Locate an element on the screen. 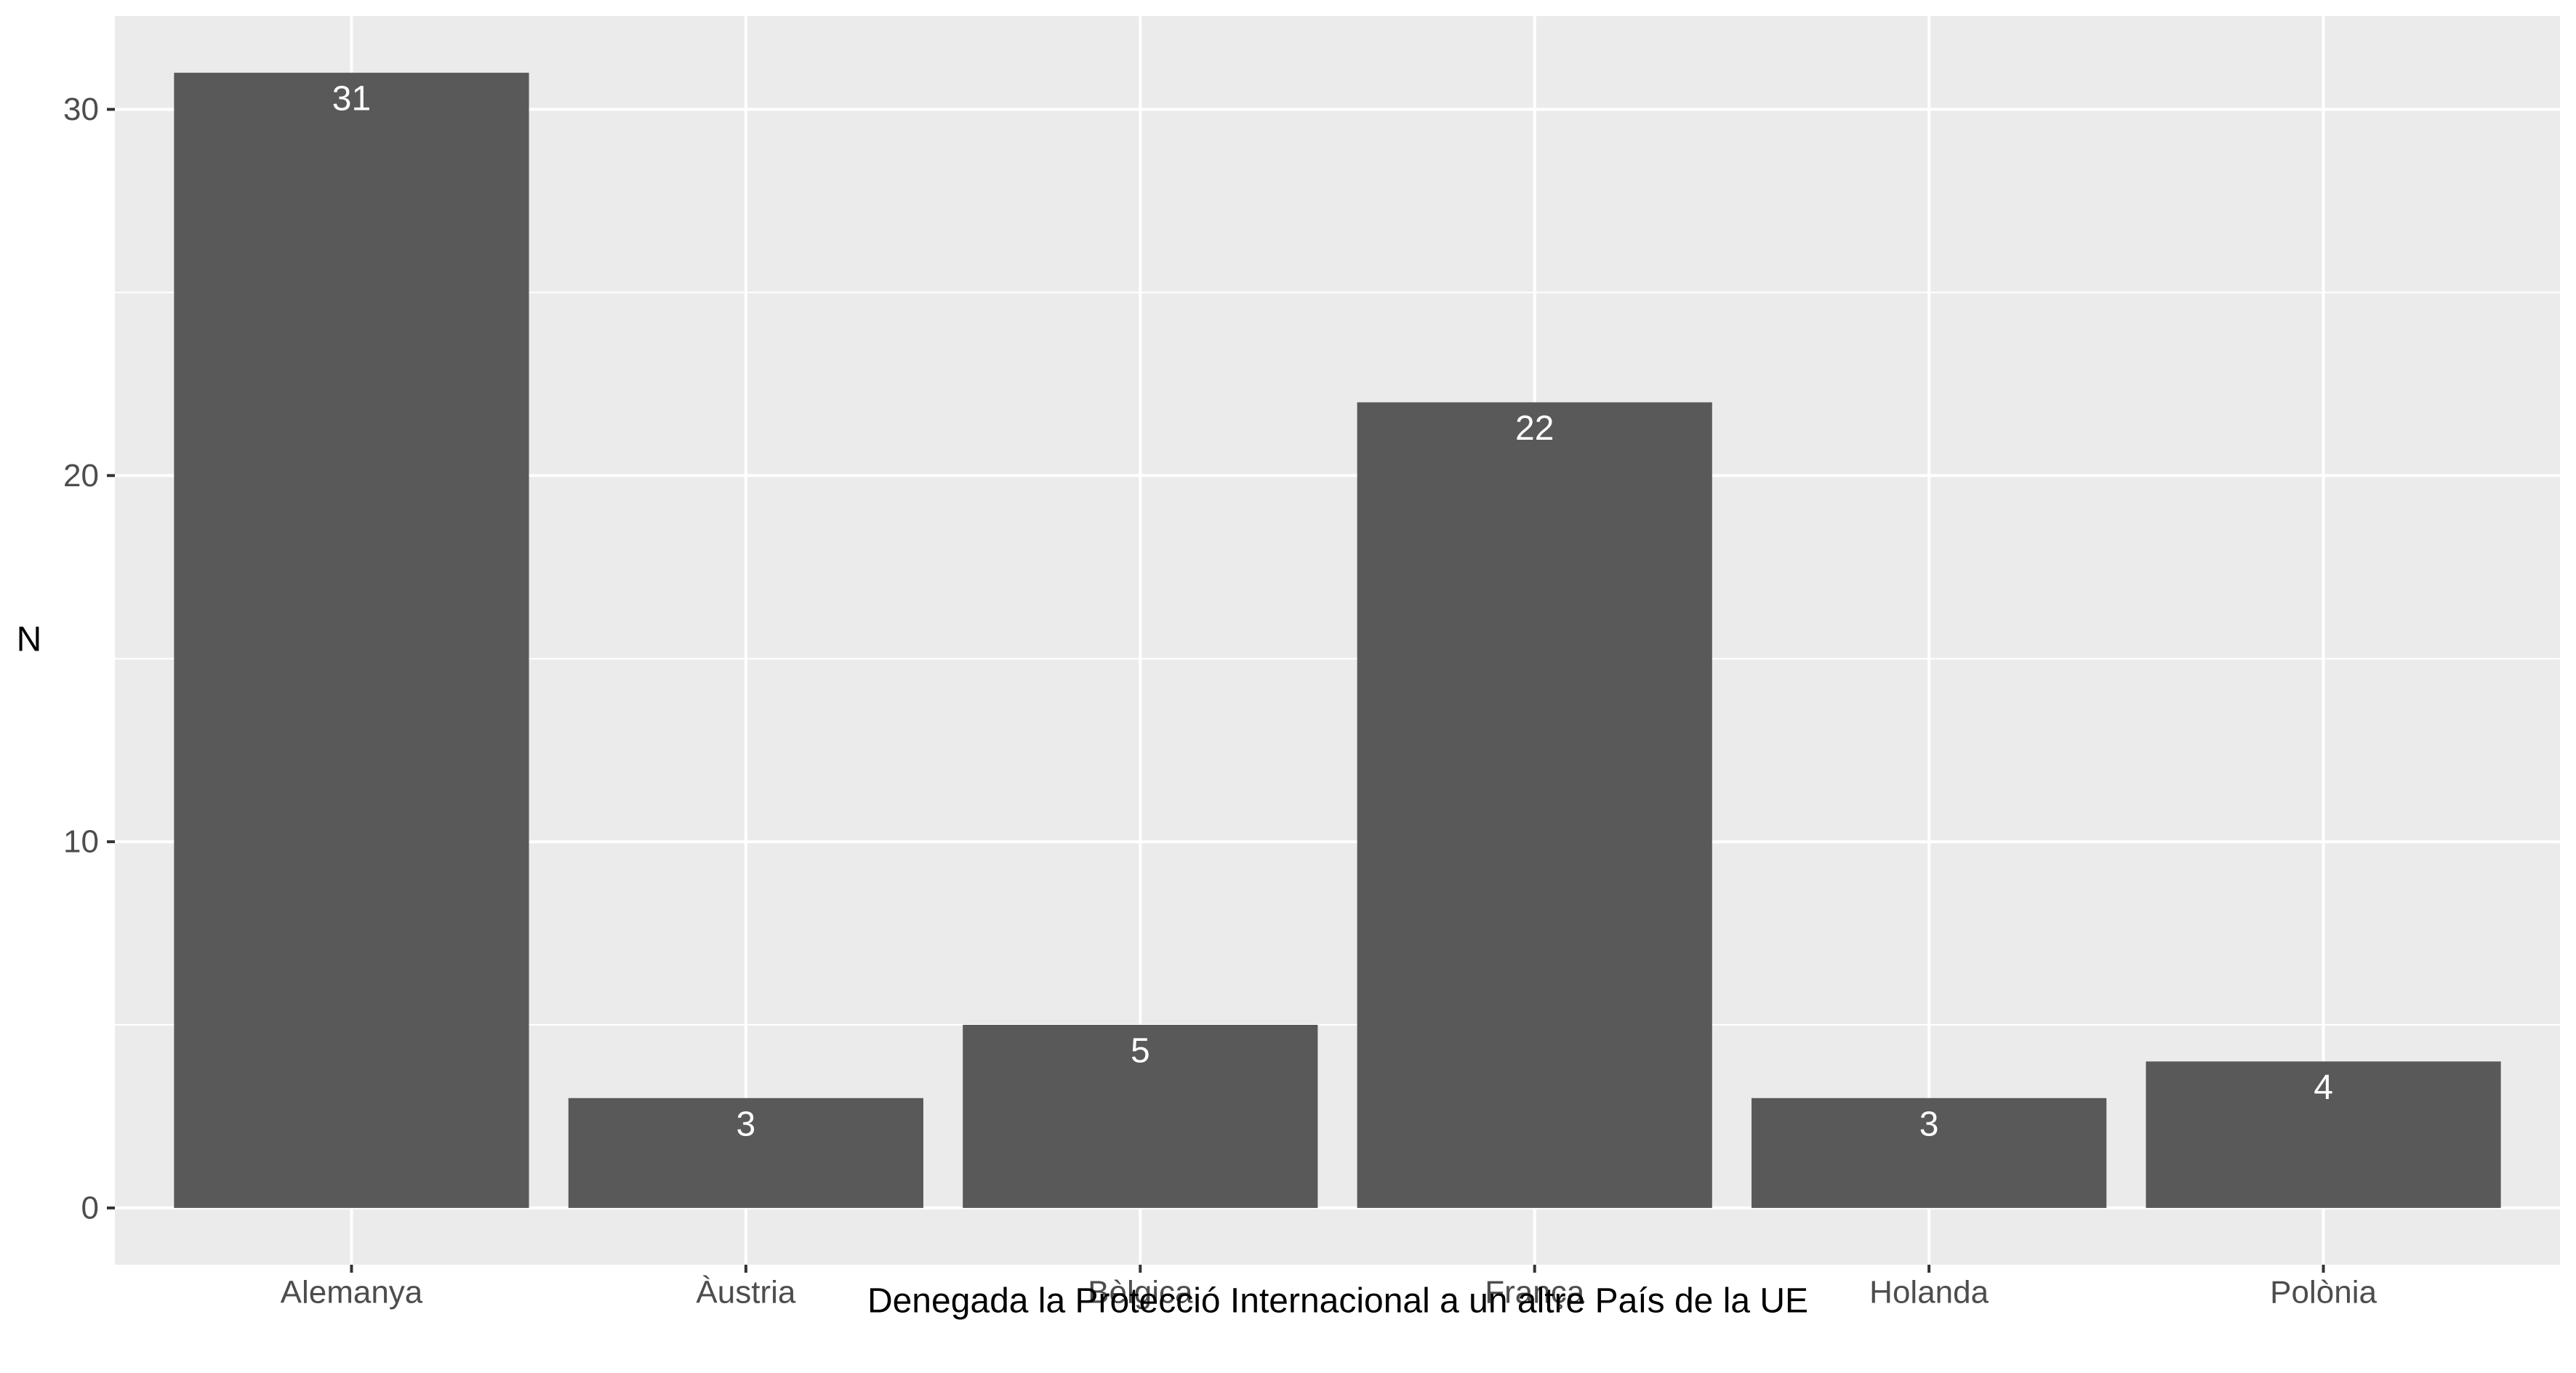 Image resolution: width=2576 pixels, height=1373 pixels. bar-Alemanya is located at coordinates (351, 641).